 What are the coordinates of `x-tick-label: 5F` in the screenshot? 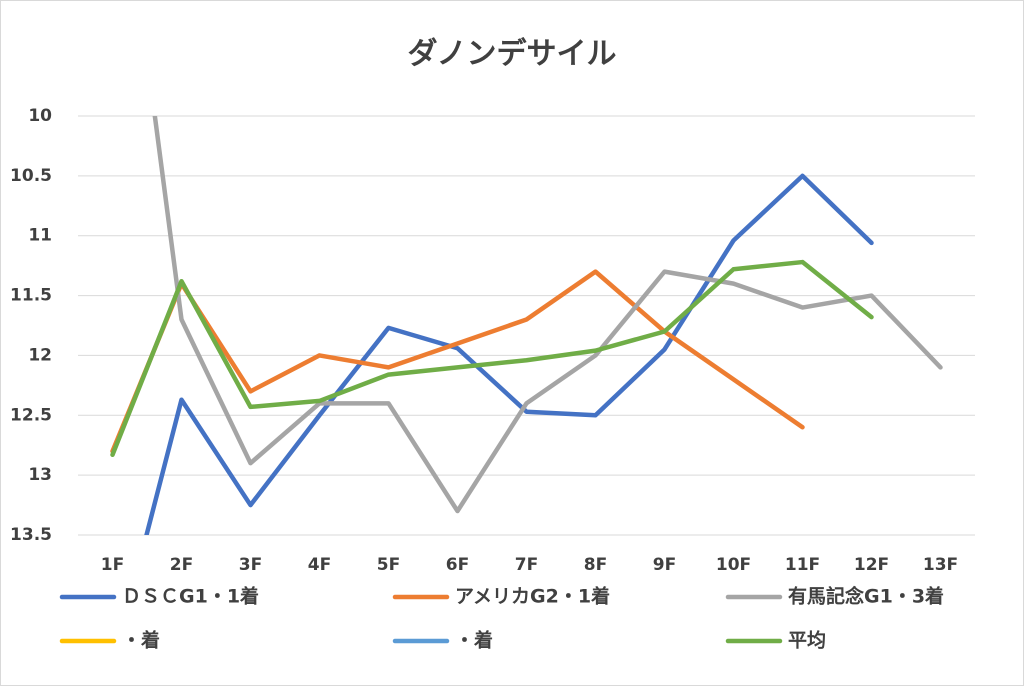 It's located at (388, 565).